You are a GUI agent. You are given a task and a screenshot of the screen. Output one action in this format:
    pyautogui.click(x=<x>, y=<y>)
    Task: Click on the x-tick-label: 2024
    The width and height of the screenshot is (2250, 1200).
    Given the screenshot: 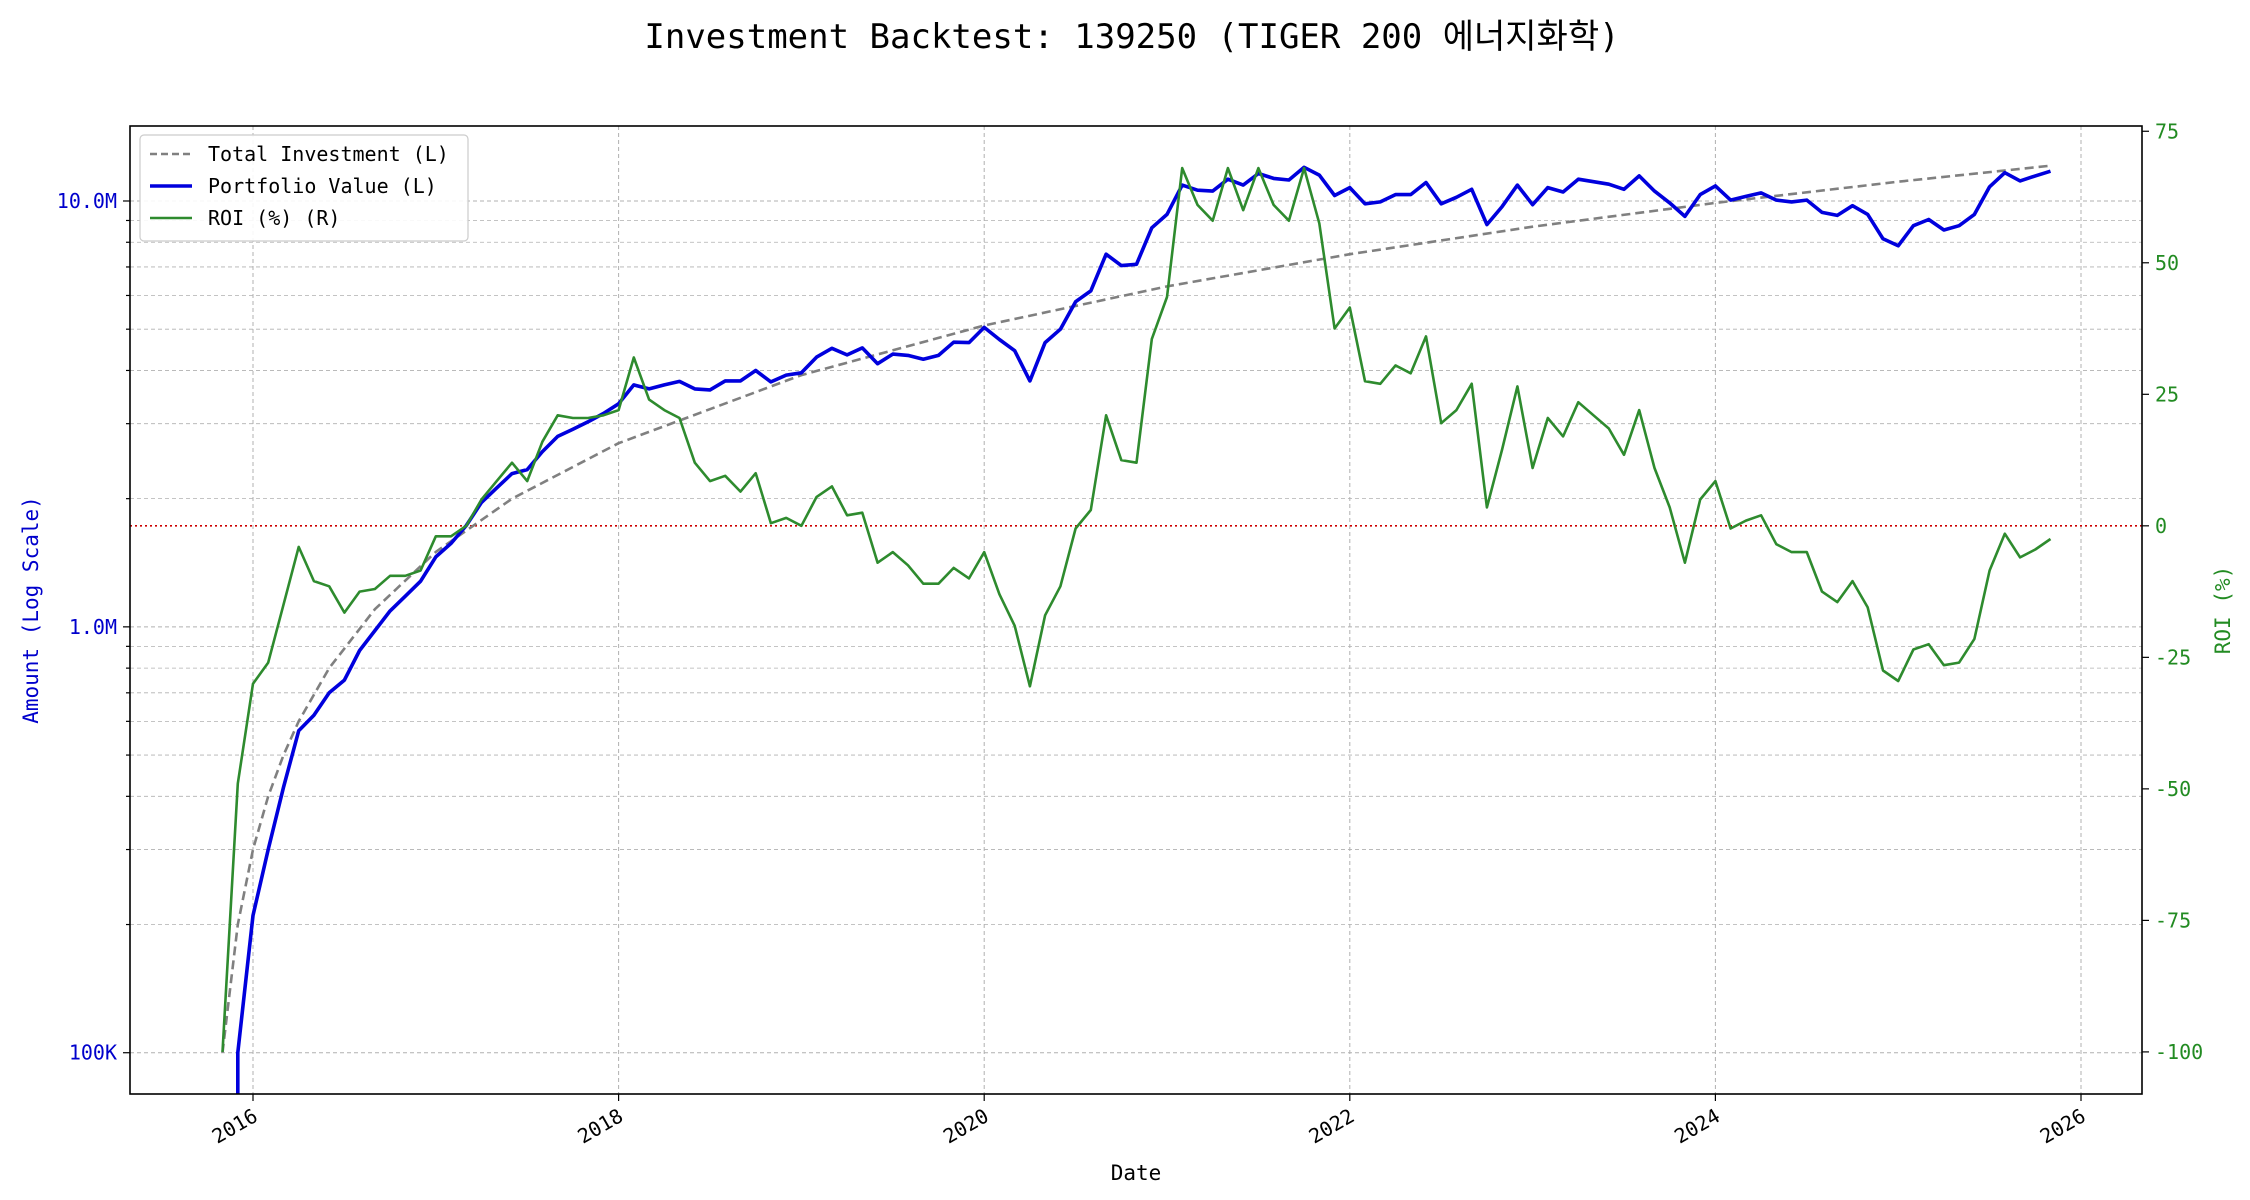 What is the action you would take?
    pyautogui.click(x=1697, y=1126)
    